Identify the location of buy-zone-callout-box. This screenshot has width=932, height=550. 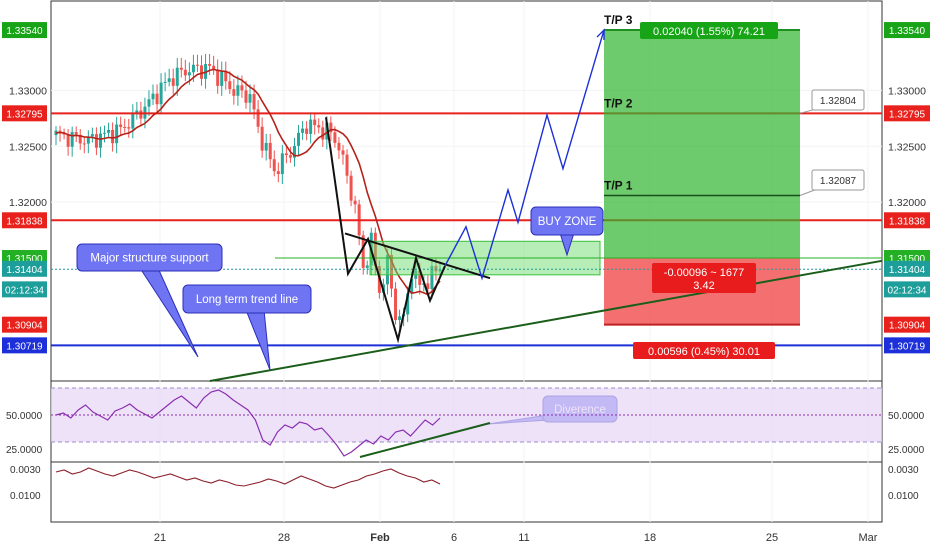
(567, 221).